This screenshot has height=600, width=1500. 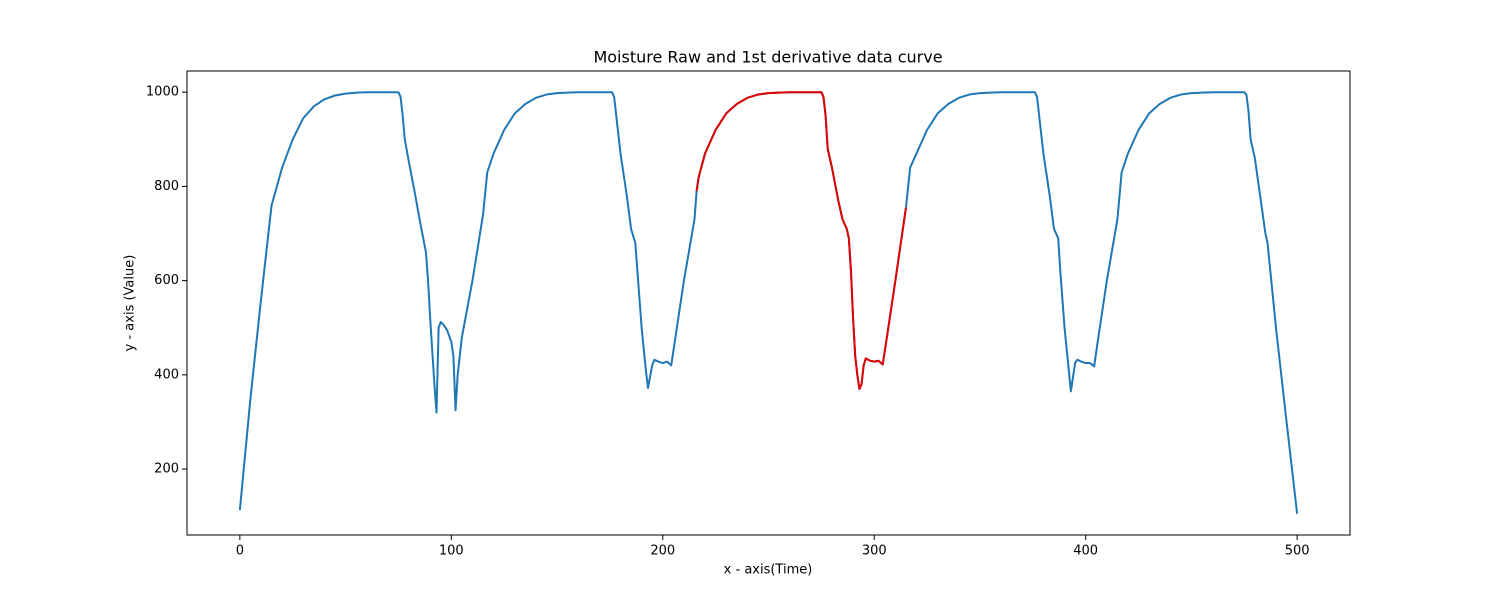 What do you see at coordinates (130, 303) in the screenshot?
I see `y-axis-label: y - axis (Value)` at bounding box center [130, 303].